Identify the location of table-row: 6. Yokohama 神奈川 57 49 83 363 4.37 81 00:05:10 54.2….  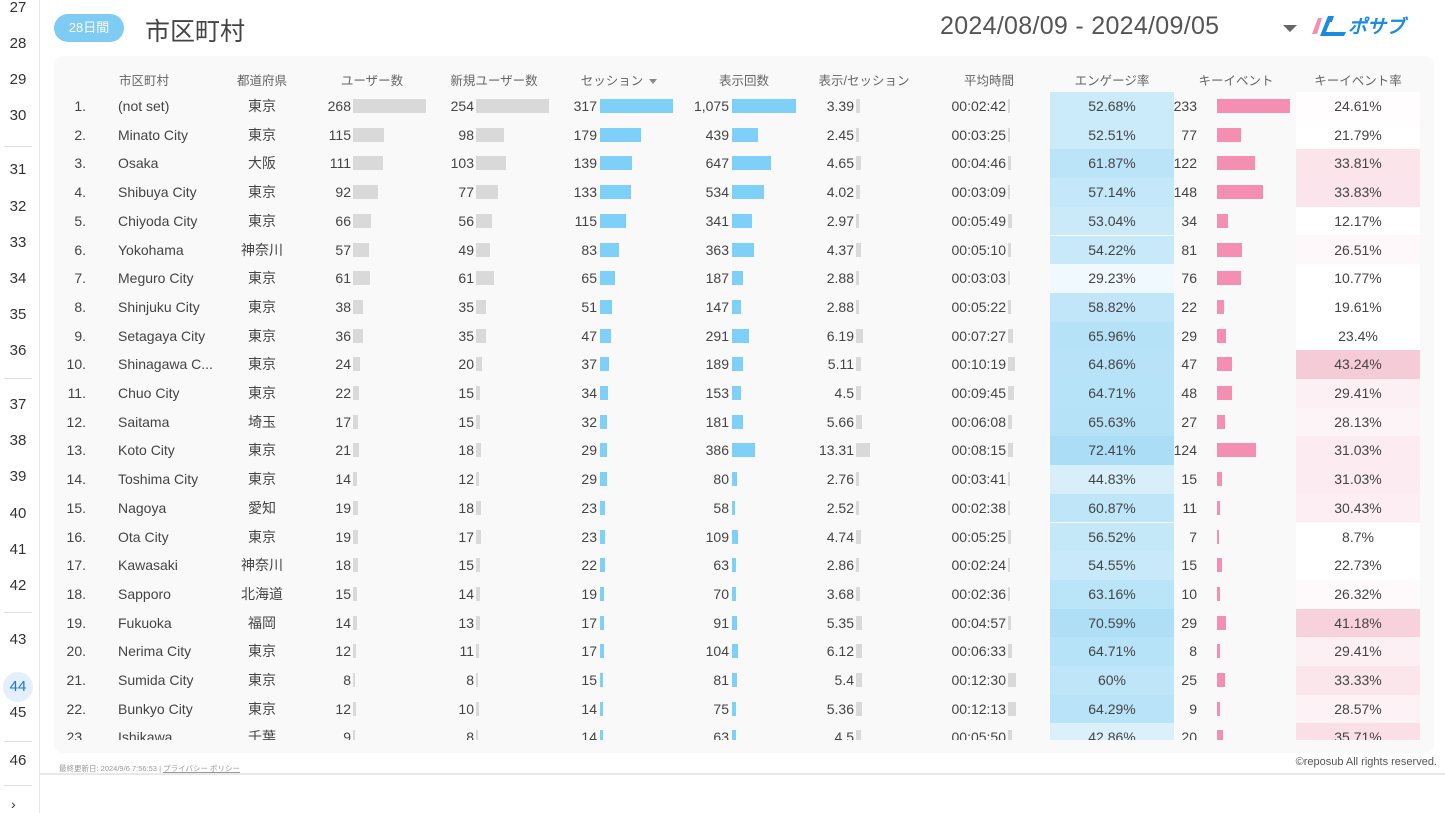
(744, 250).